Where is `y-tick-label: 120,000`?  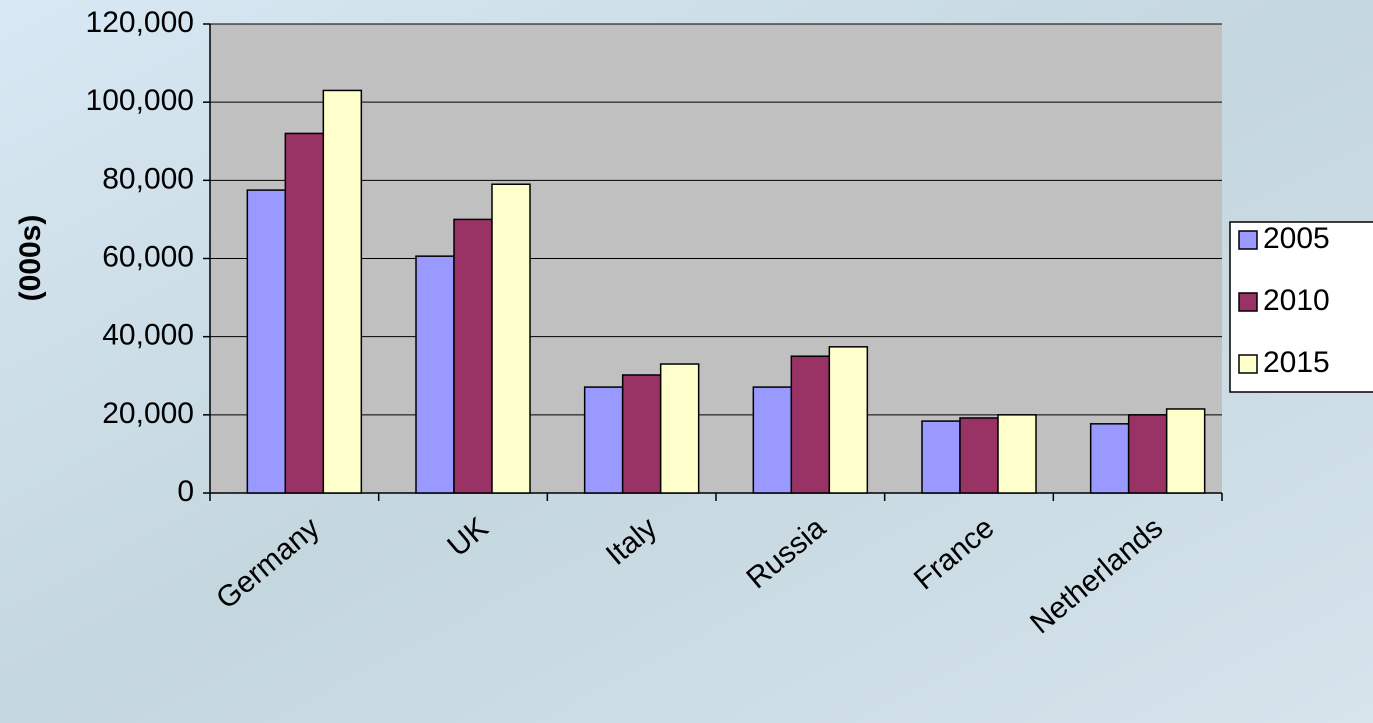
y-tick-label: 120,000 is located at coordinates (140, 22).